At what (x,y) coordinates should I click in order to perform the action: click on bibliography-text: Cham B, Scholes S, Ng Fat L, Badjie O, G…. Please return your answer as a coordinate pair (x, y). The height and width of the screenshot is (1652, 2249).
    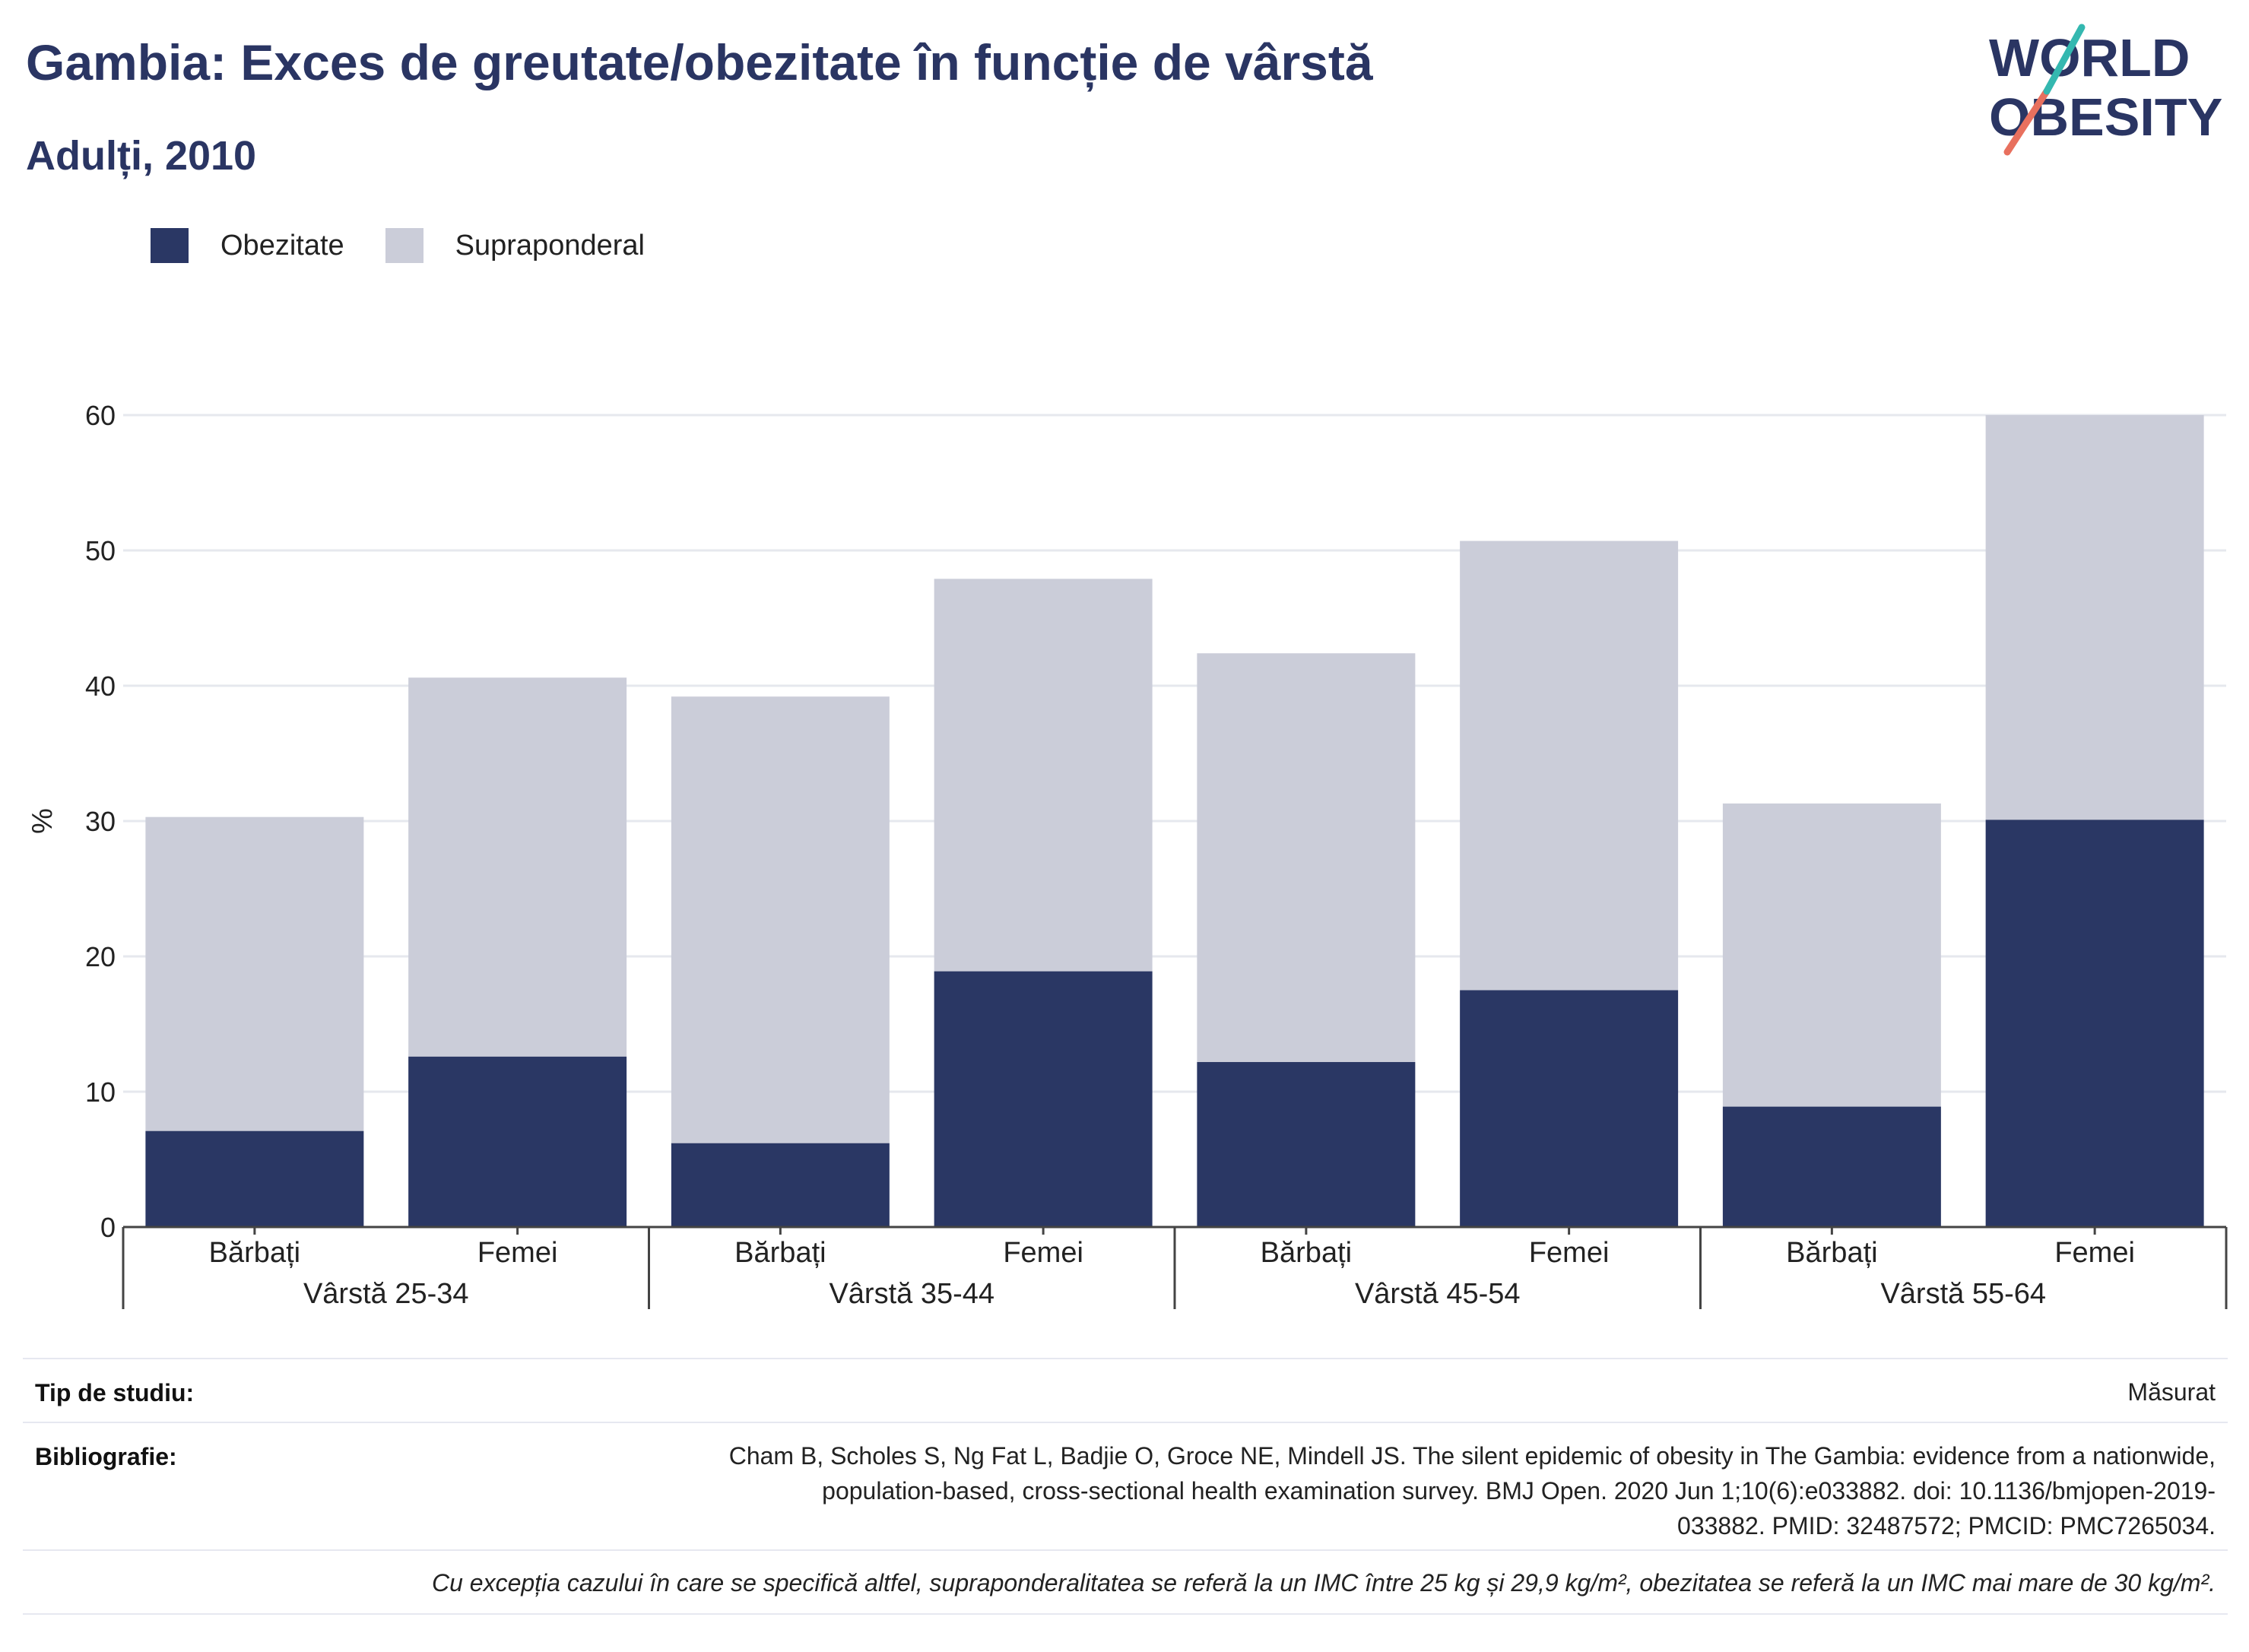
    Looking at the image, I should click on (1472, 1490).